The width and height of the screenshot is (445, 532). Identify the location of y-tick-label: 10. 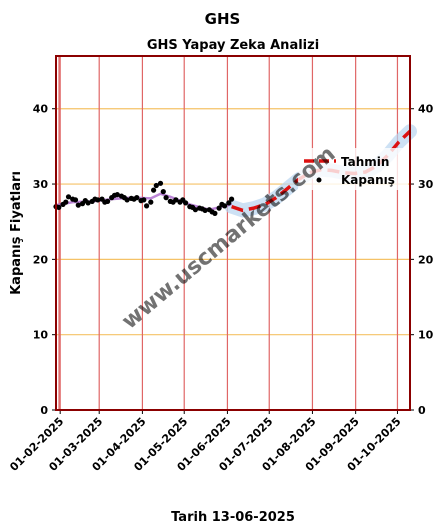
(41, 335).